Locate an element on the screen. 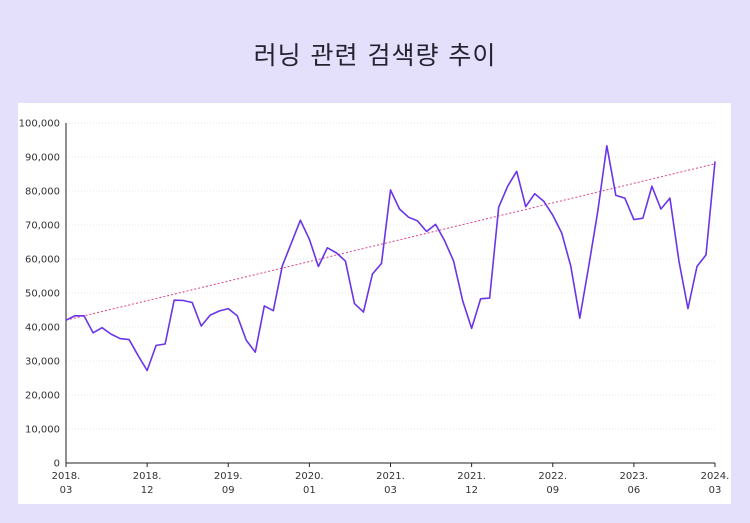 Image resolution: width=750 pixels, height=523 pixels. y-tick-label: 80,000 is located at coordinates (42, 192).